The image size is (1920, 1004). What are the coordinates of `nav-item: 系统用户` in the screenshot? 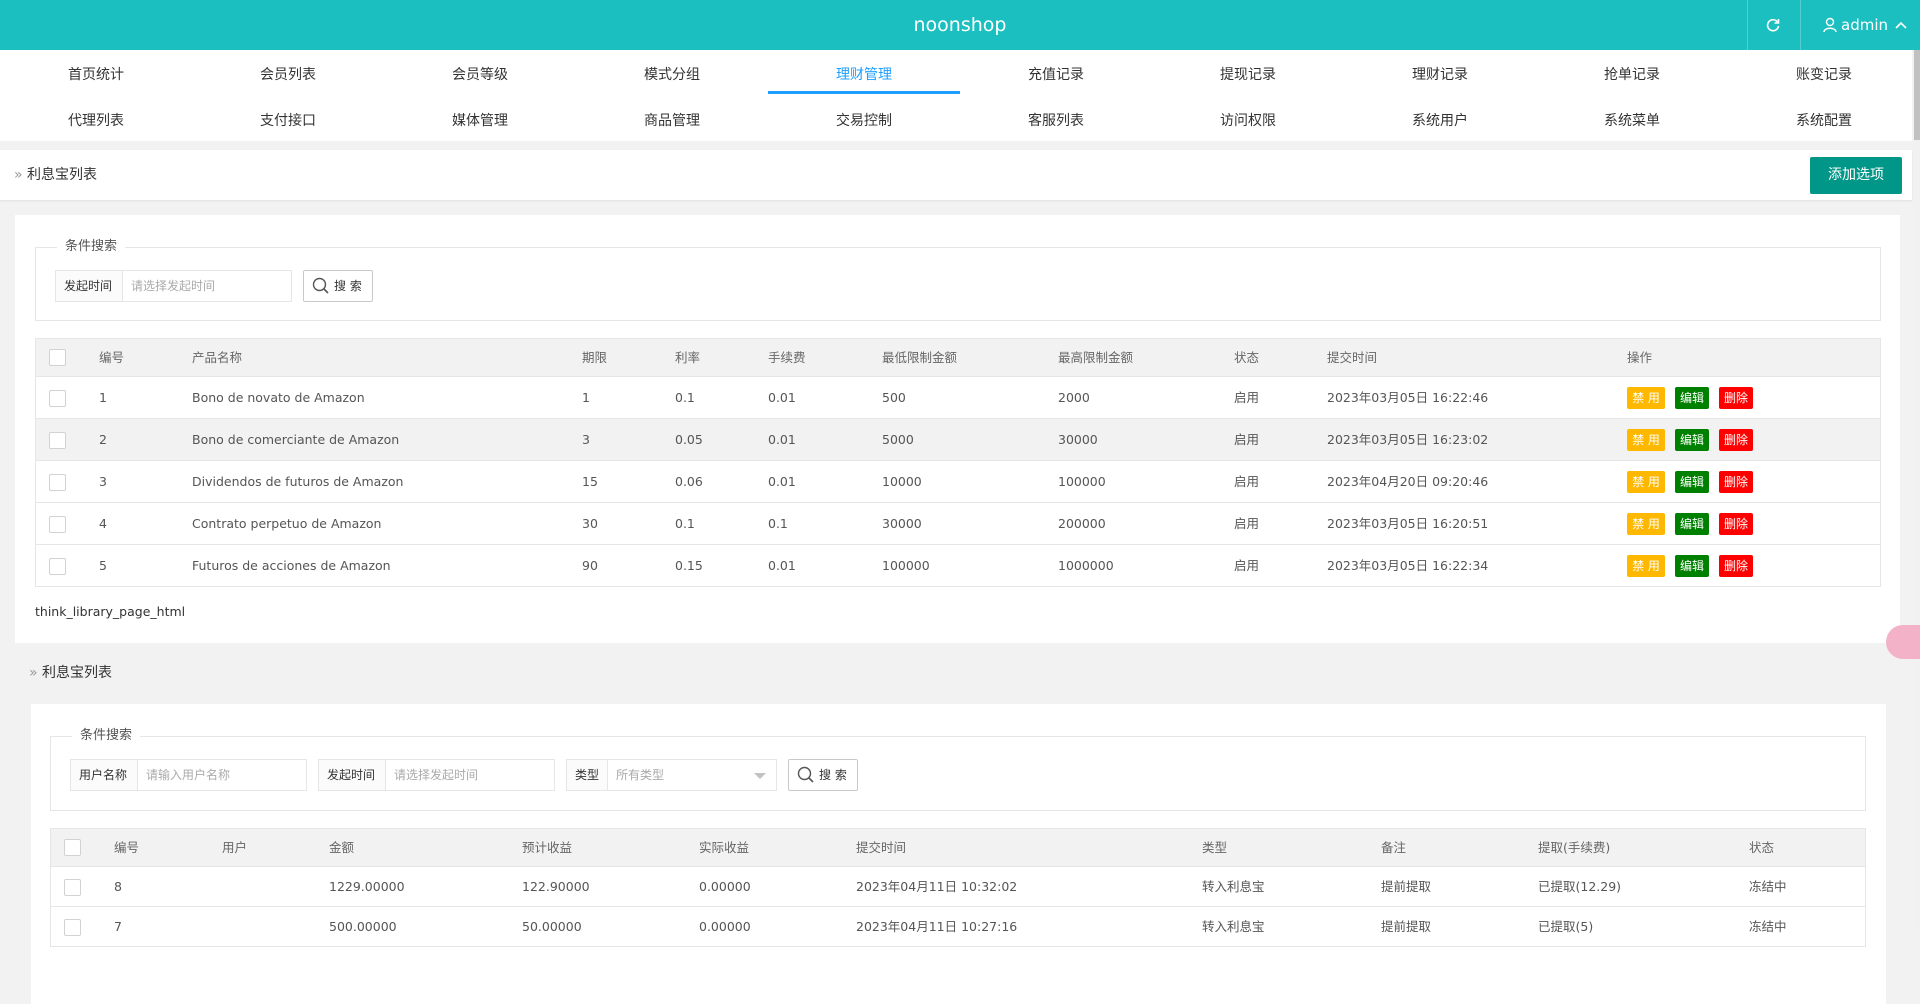 It's located at (1440, 121).